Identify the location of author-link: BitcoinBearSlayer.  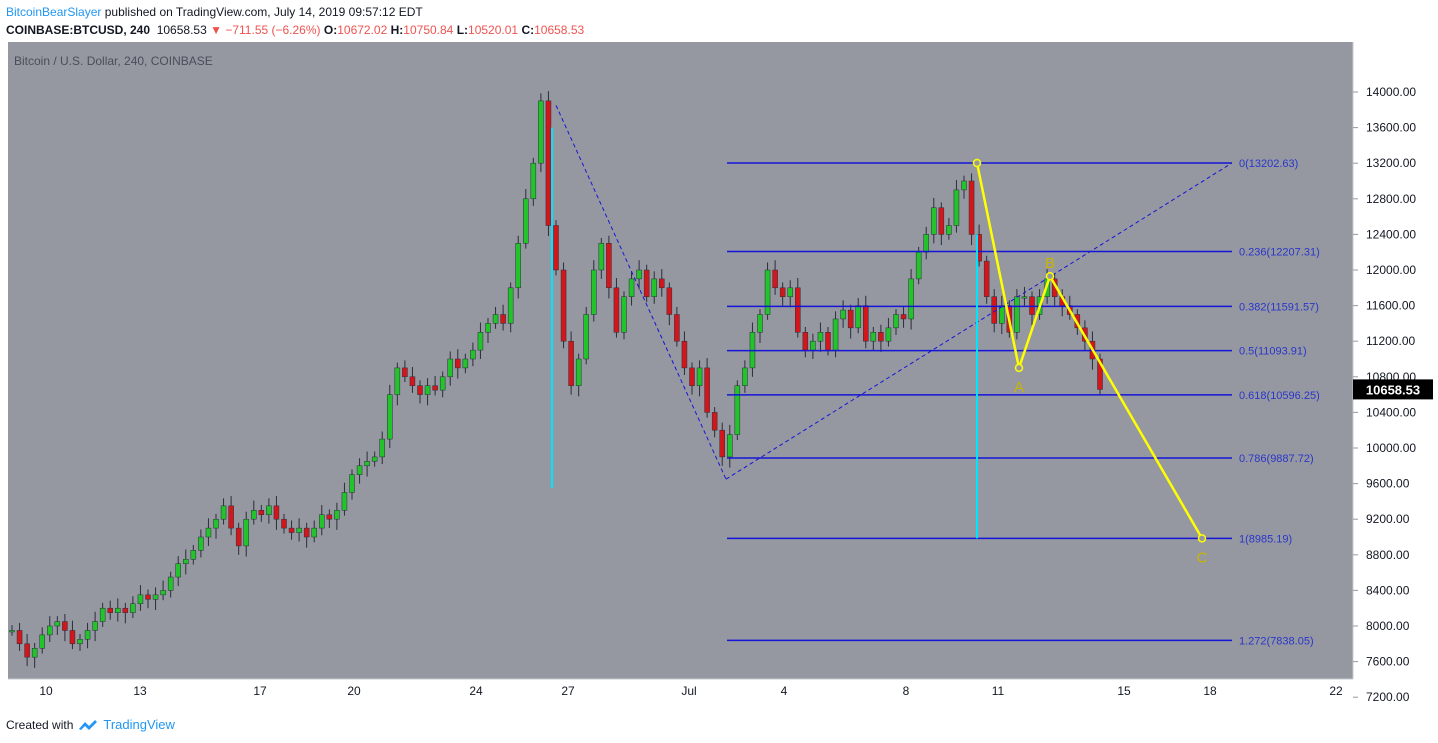
(54, 12).